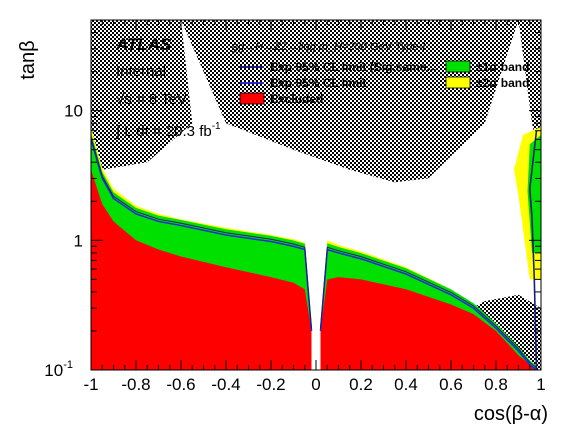 This screenshot has height=439, width=567. Describe the element at coordinates (58, 369) in the screenshot. I see `y-tick-label: 10-1` at that location.